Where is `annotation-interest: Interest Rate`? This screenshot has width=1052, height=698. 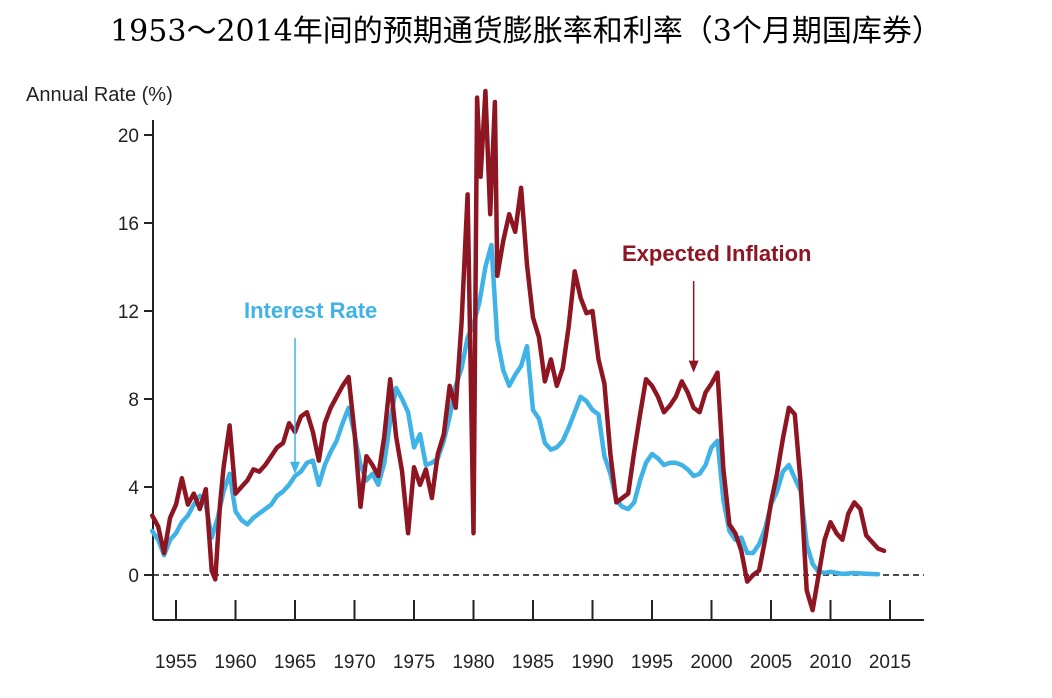 annotation-interest: Interest Rate is located at coordinates (310, 310).